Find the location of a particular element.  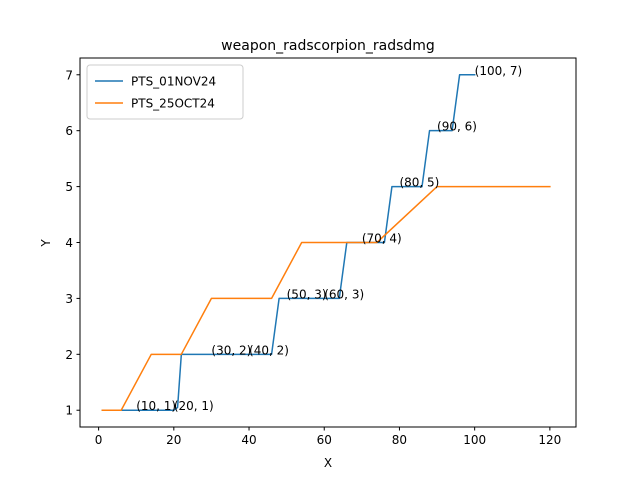

x-axis-label: X is located at coordinates (328, 463).